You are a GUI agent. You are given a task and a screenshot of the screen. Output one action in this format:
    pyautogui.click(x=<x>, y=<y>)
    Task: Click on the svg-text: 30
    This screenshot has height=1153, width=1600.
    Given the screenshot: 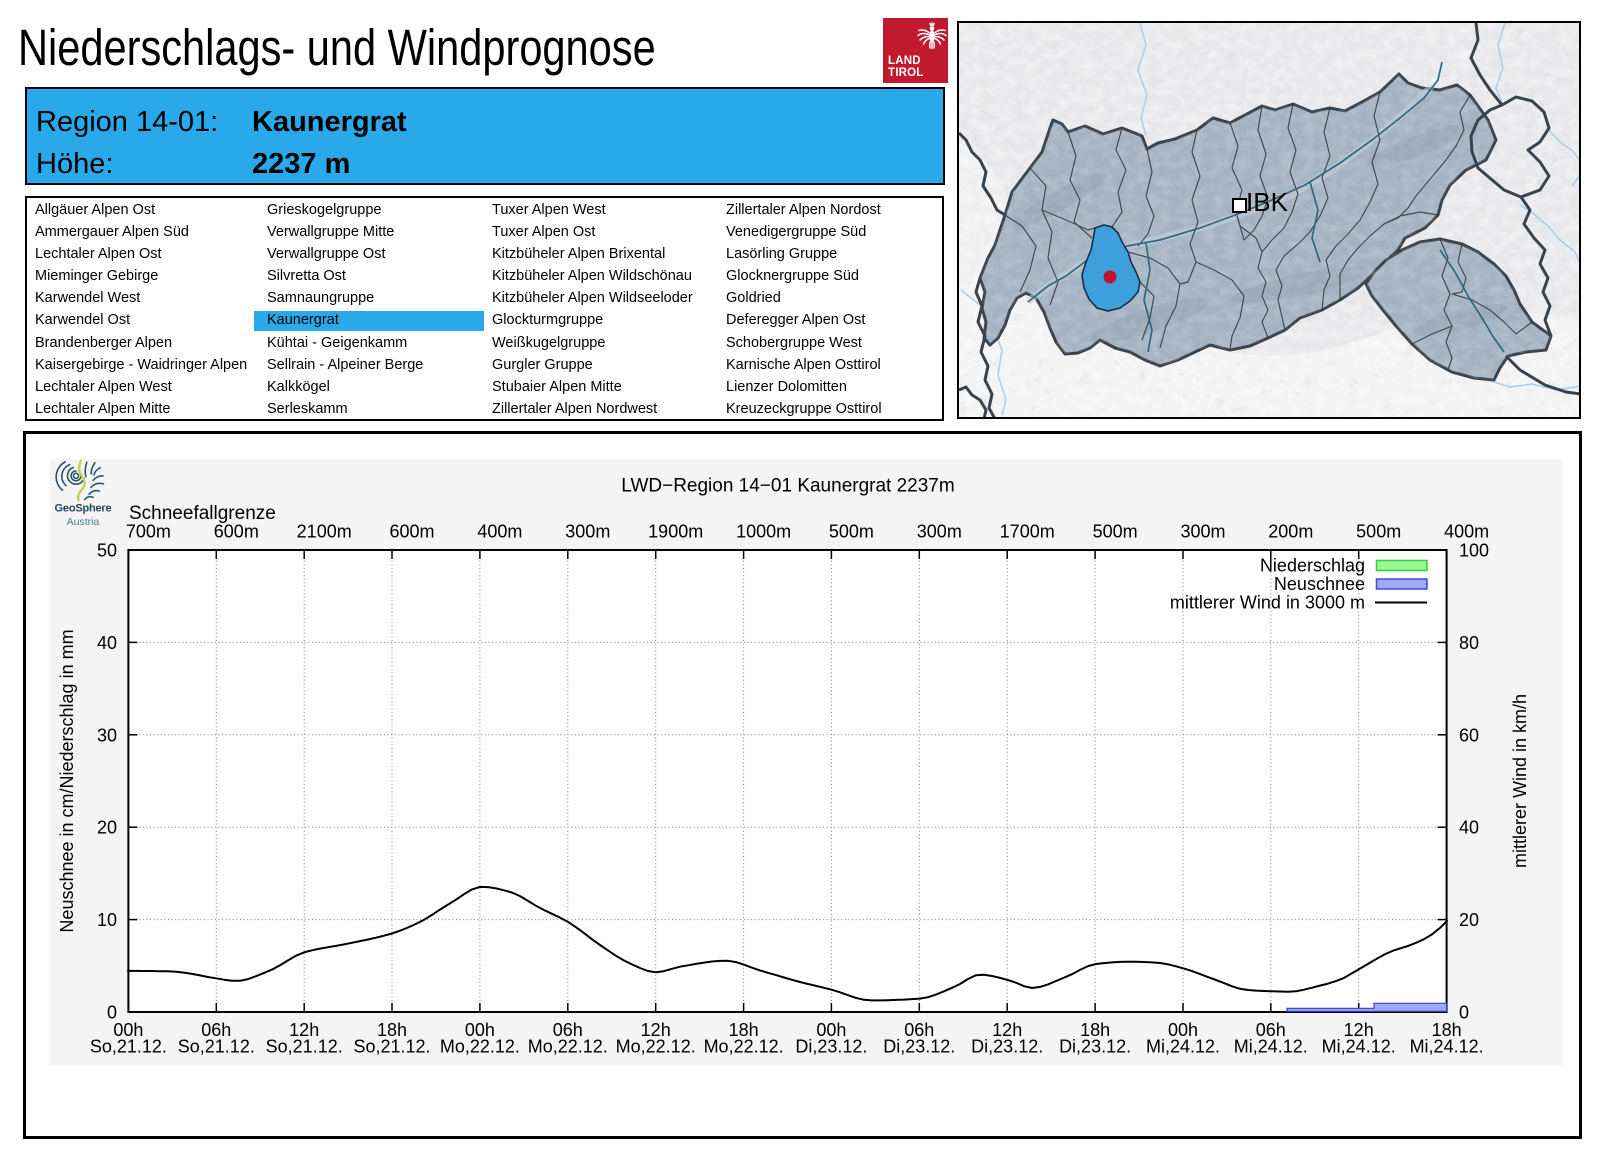 What is the action you would take?
    pyautogui.click(x=107, y=735)
    